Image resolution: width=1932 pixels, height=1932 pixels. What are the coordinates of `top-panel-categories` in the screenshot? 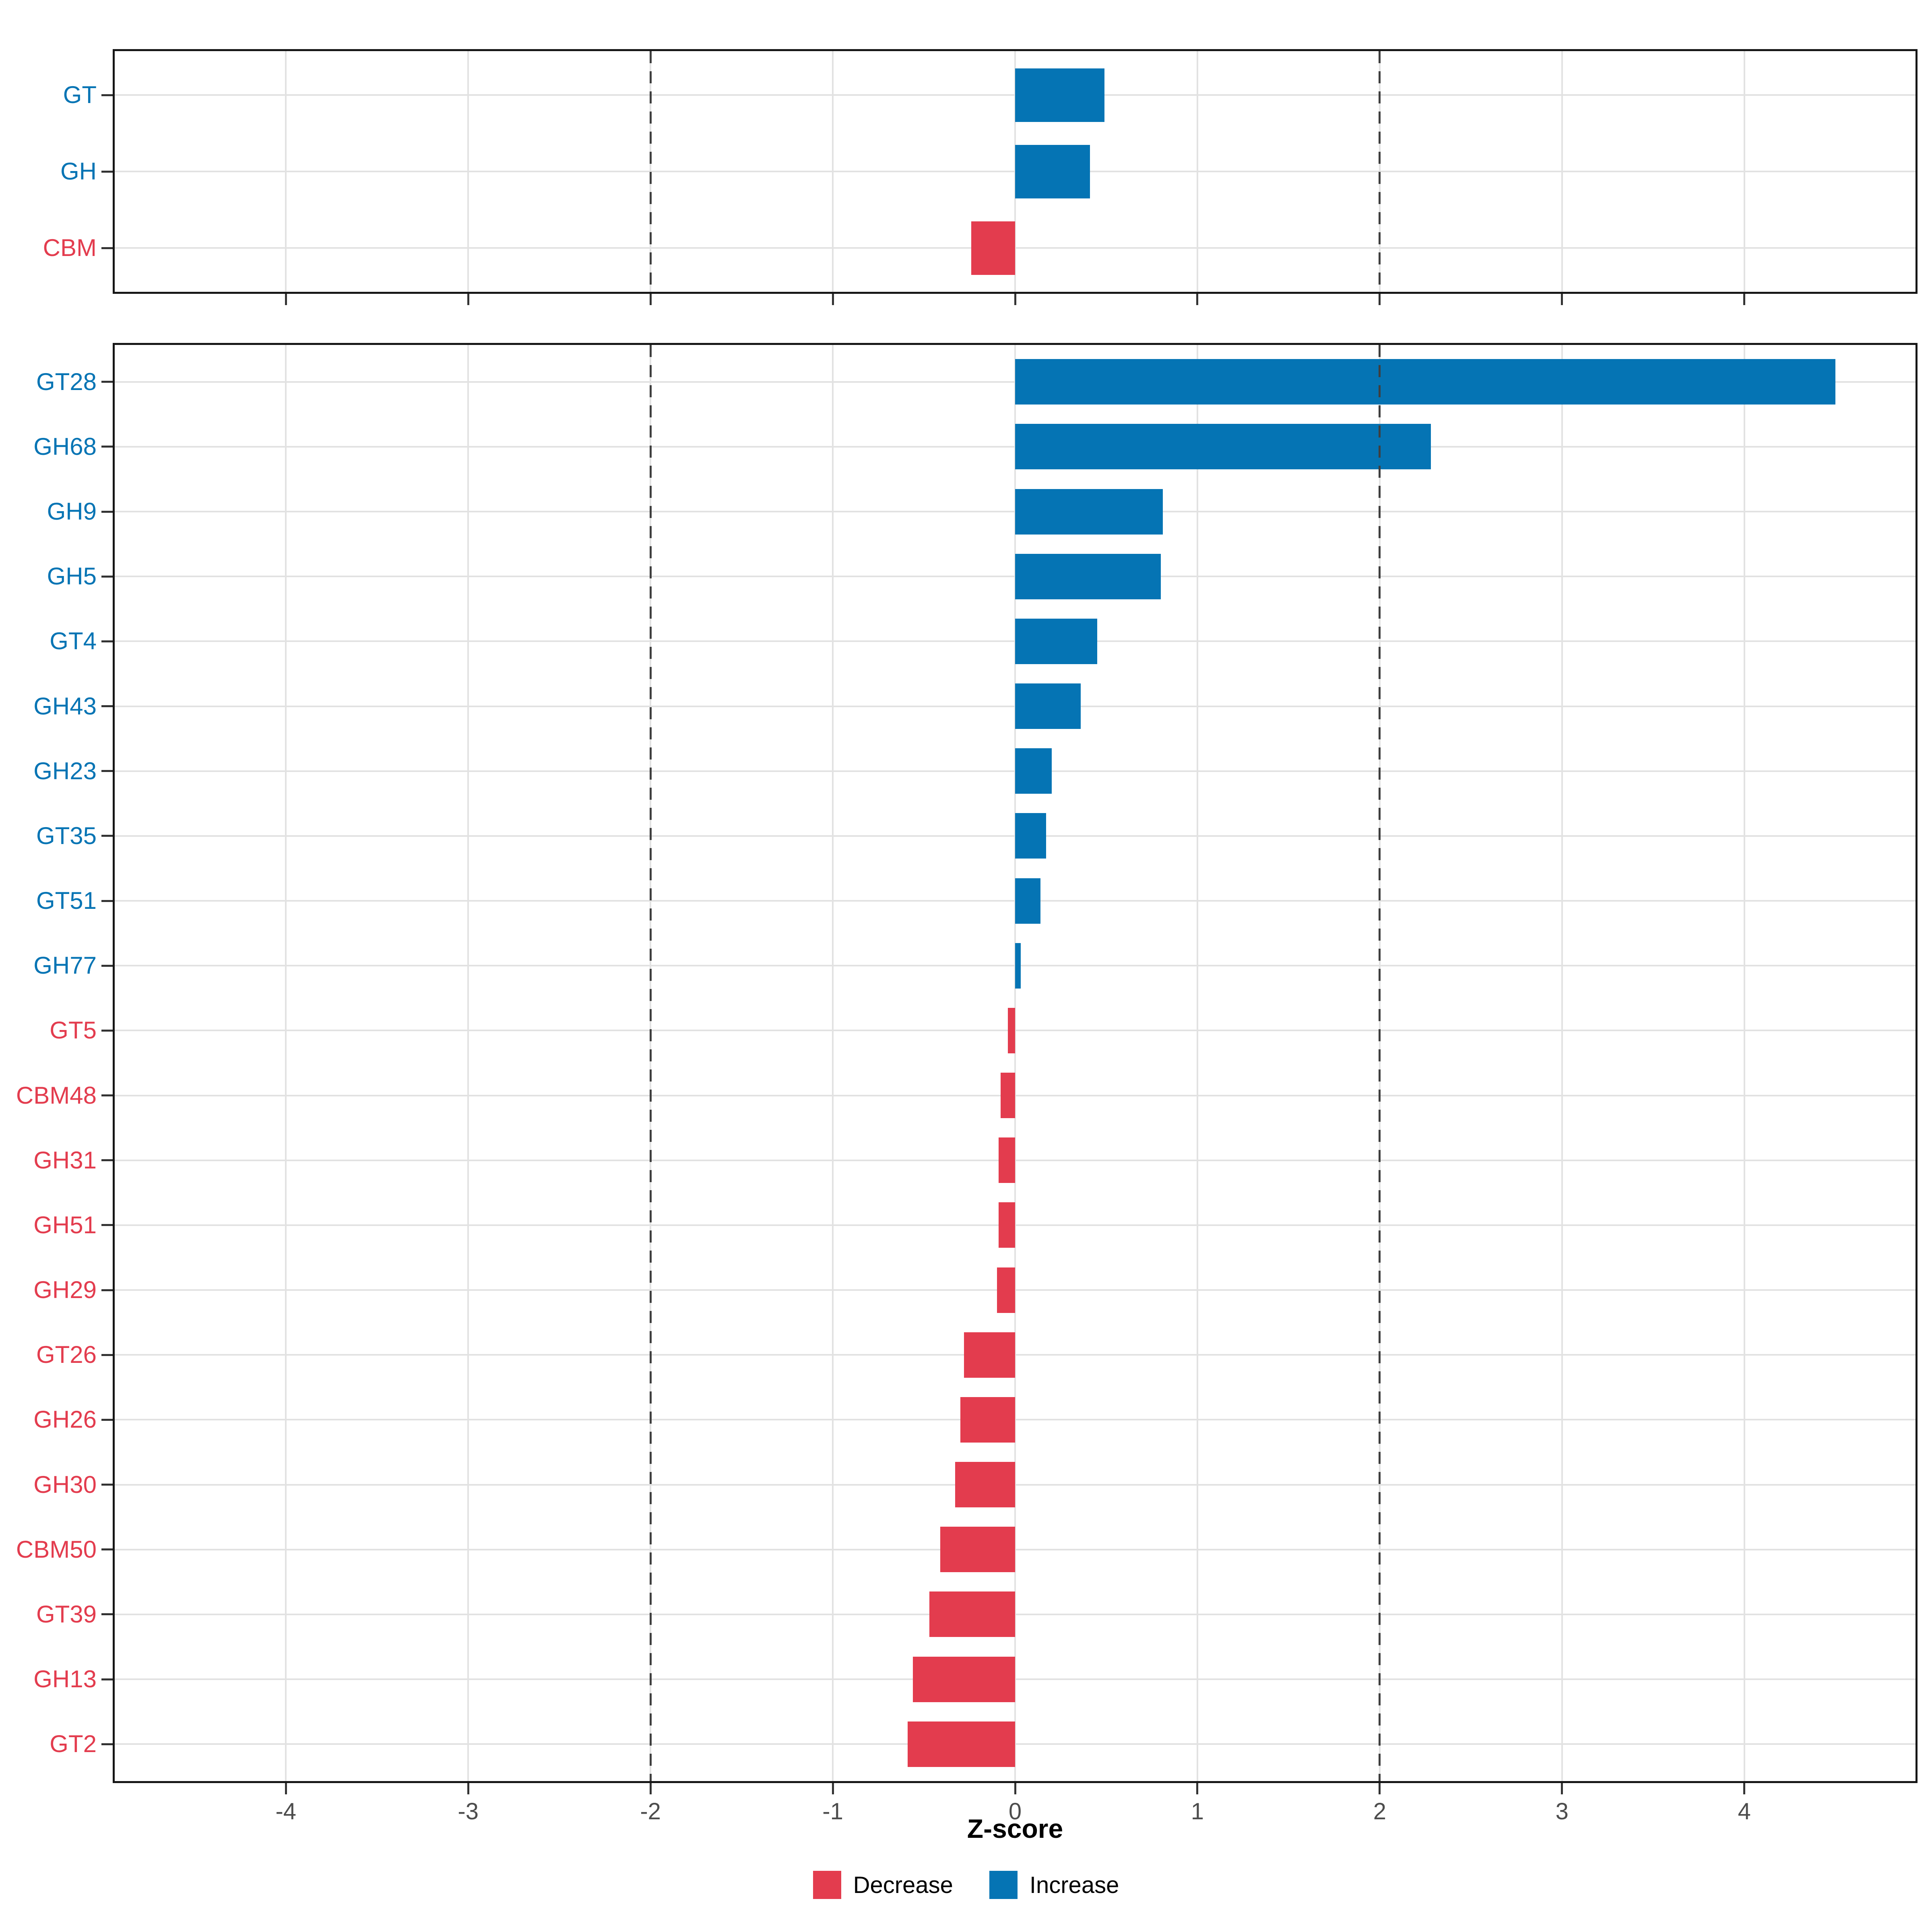 It's located at (1015, 171).